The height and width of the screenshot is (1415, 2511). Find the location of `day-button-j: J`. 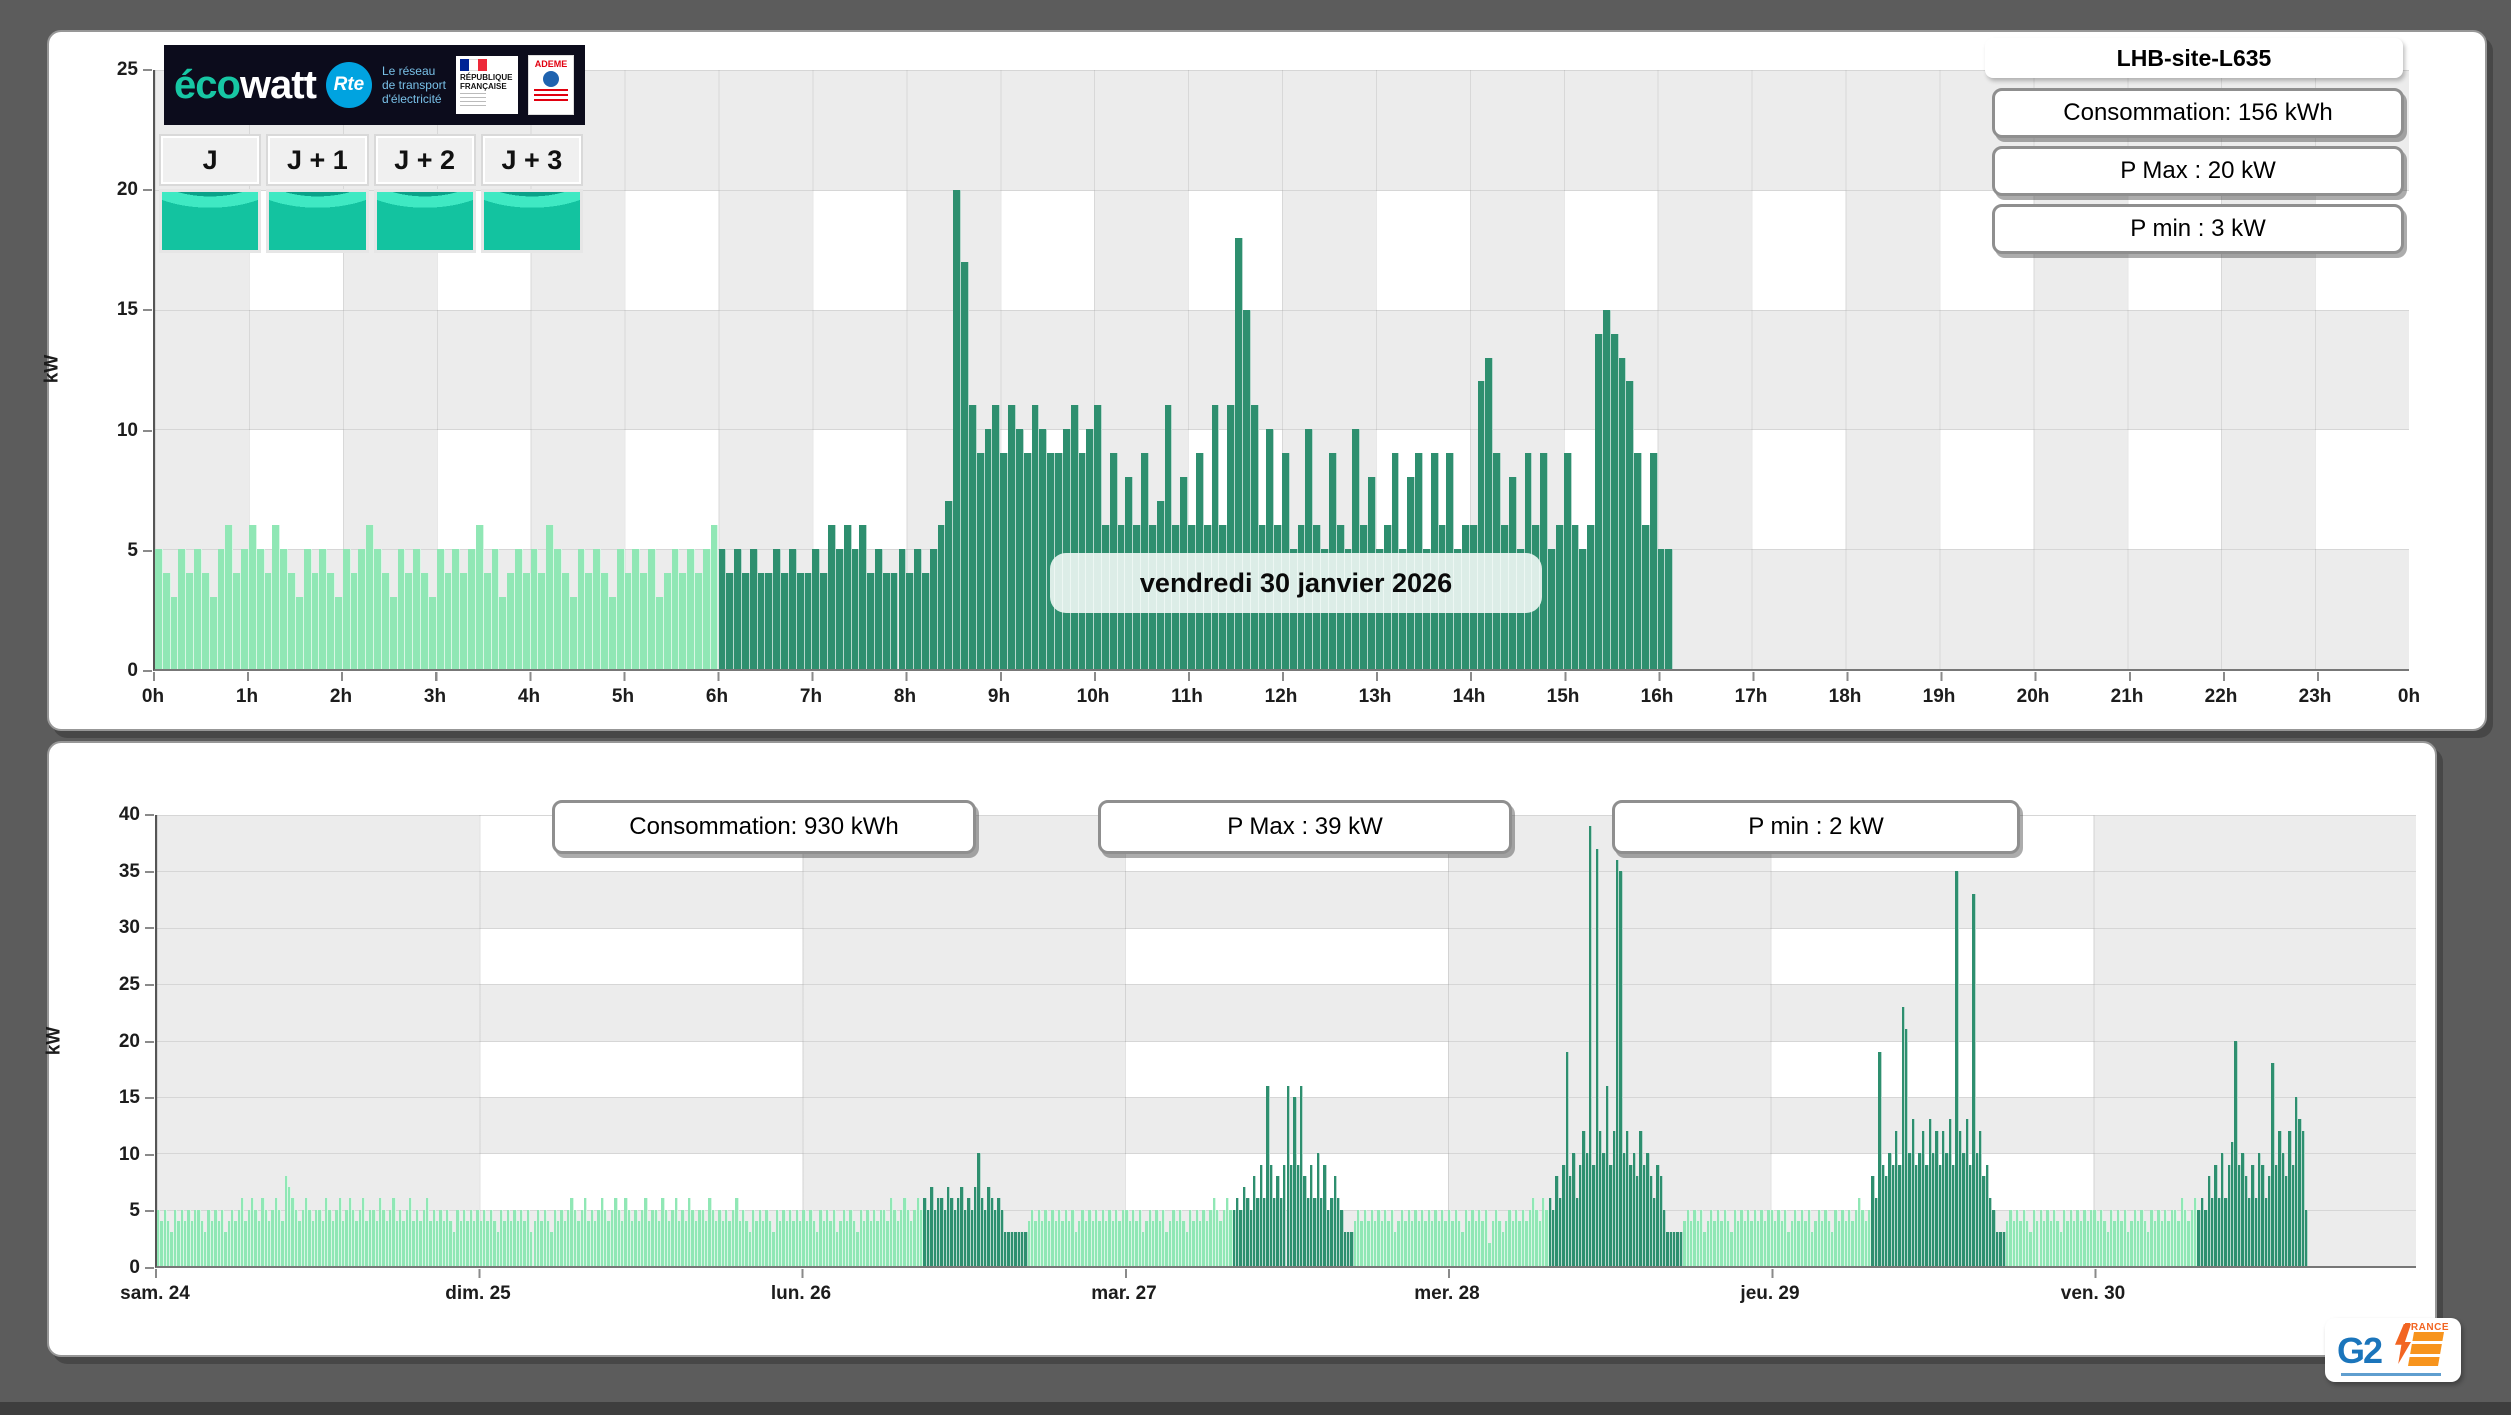

day-button-j: J is located at coordinates (210, 160).